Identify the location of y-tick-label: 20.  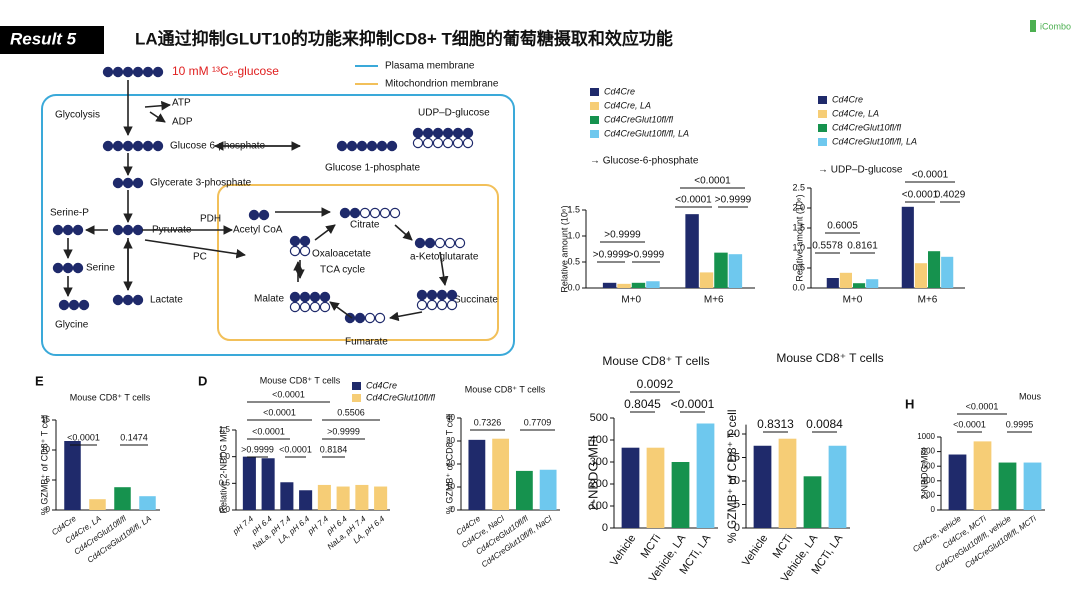
(450, 463).